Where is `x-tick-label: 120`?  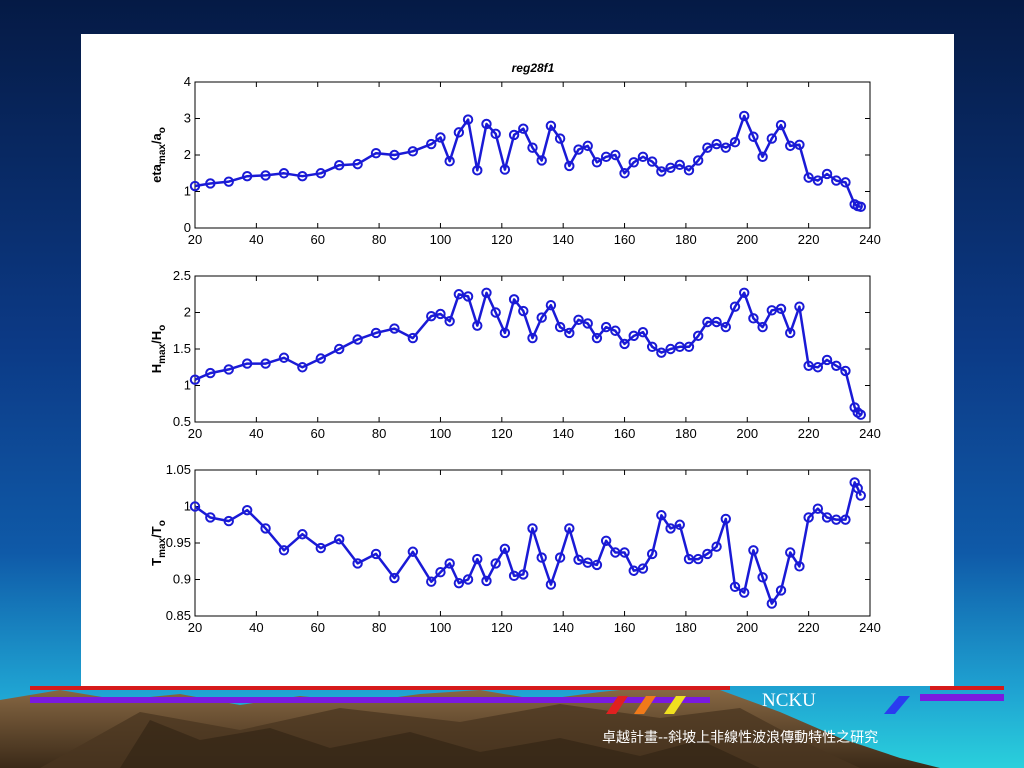 x-tick-label: 120 is located at coordinates (502, 239).